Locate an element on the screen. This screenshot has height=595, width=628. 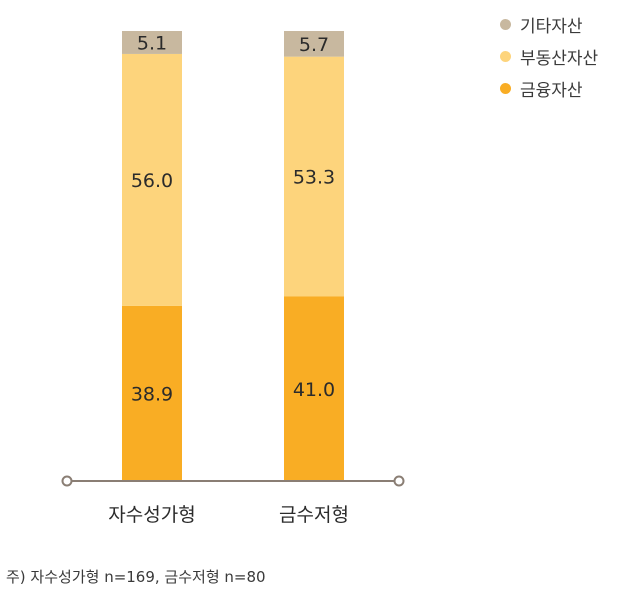
x-tick-label: 금수저형 is located at coordinates (314, 515).